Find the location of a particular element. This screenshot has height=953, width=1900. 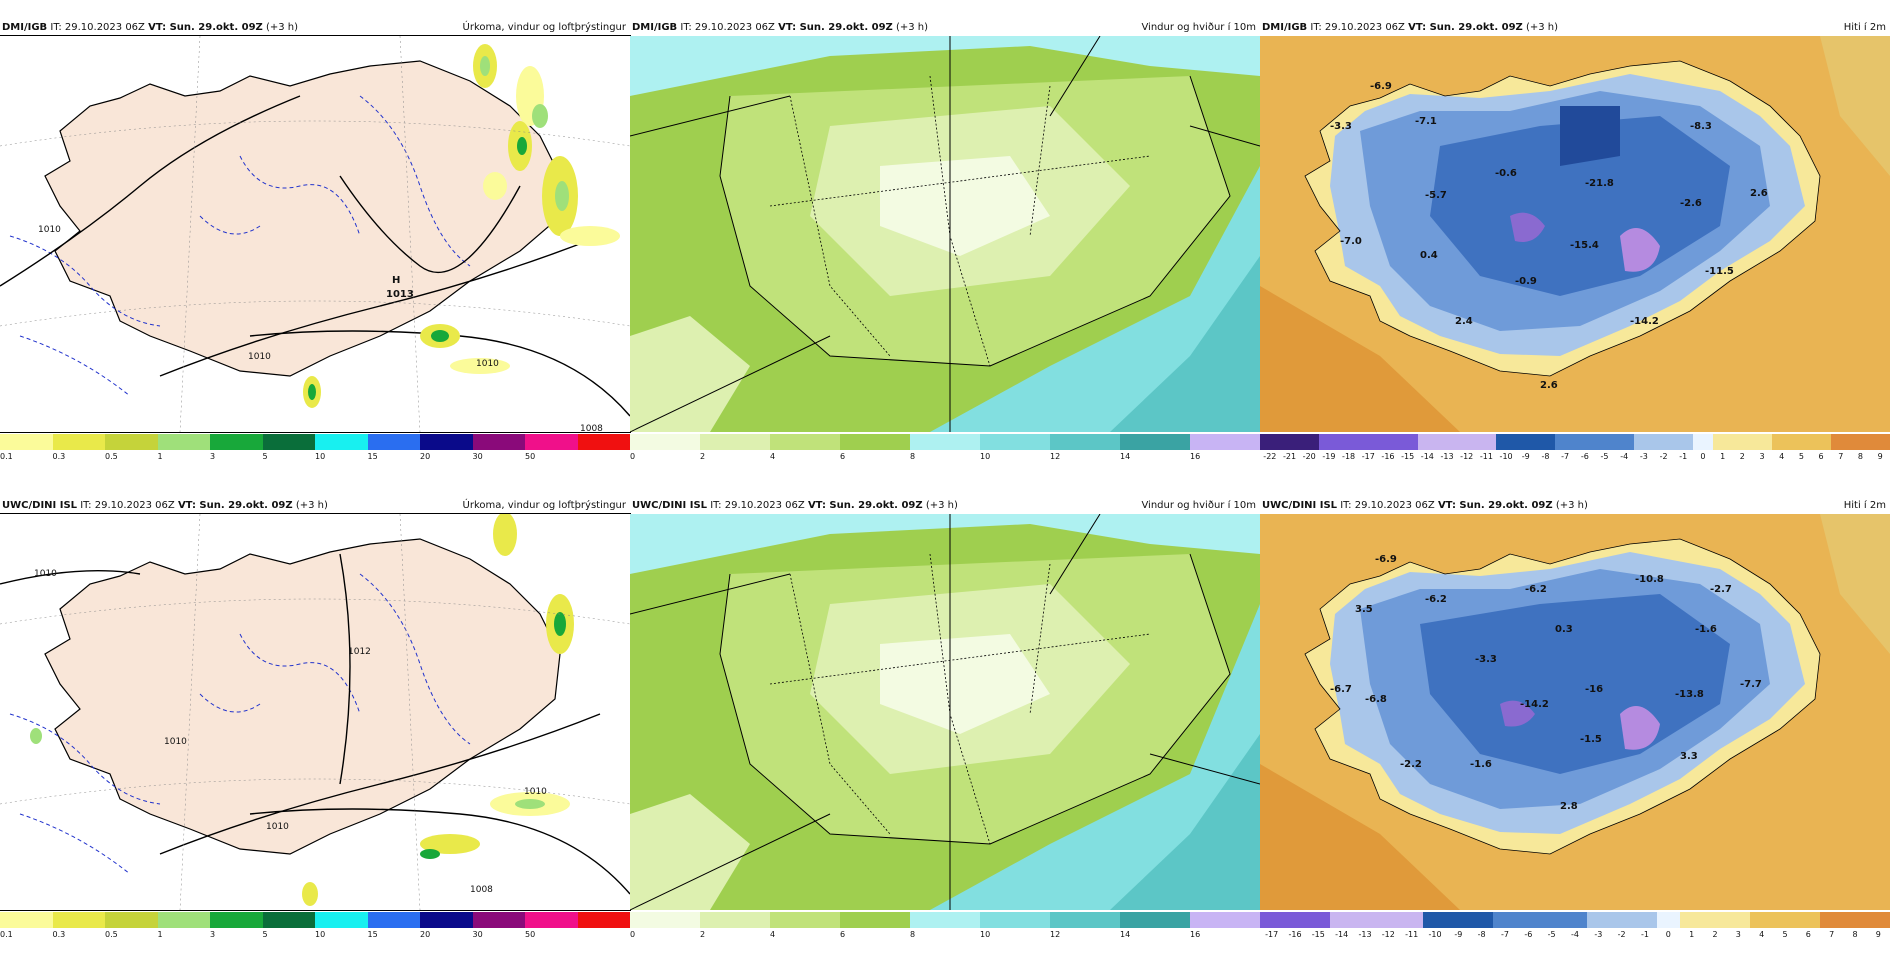

colorbar-tick-label: 9 is located at coordinates (1878, 934).